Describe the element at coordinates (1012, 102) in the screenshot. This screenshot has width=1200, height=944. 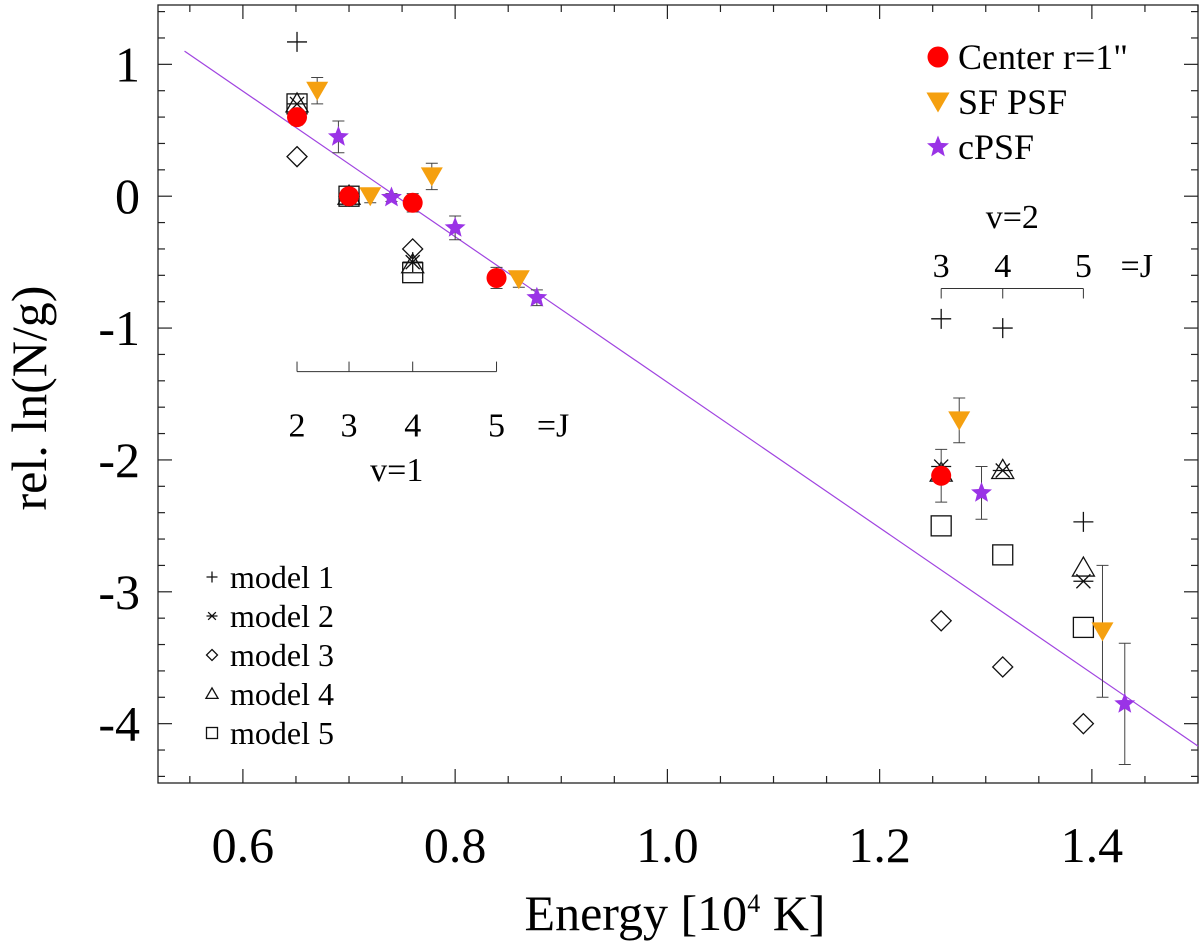
I see `legend-label: SF PSF` at that location.